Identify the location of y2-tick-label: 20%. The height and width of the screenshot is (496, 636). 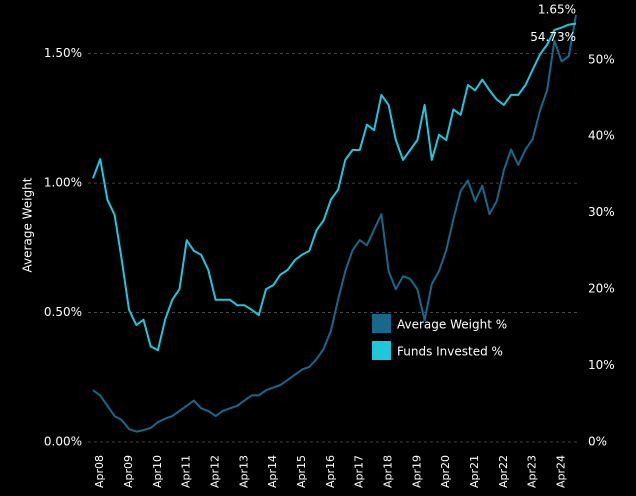
(601, 289).